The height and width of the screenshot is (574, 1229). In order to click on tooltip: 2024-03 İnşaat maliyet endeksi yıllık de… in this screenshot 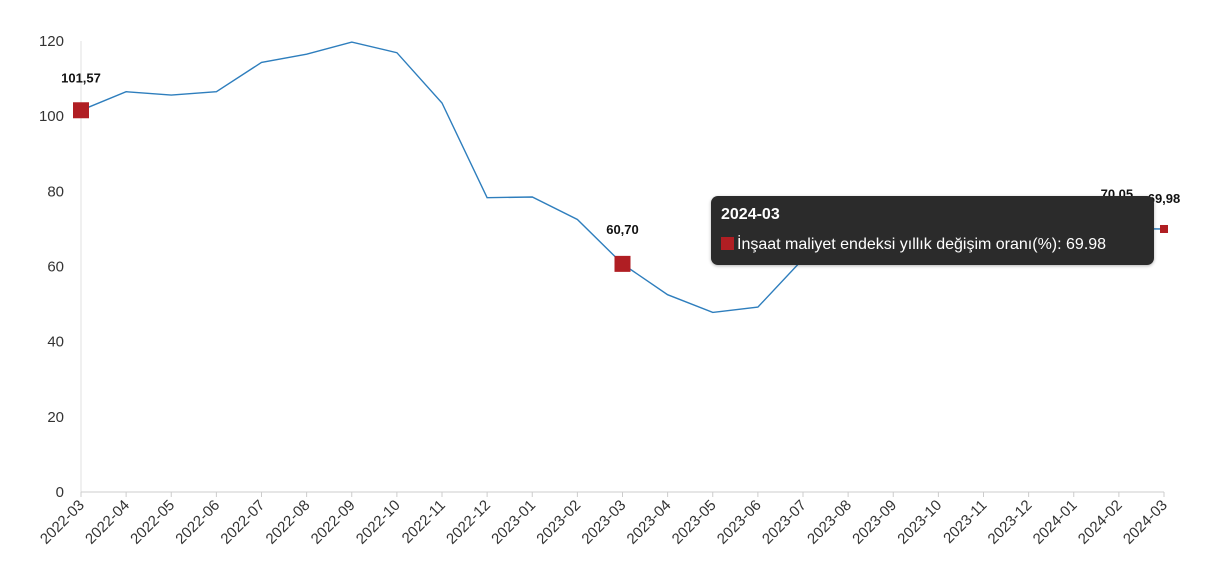, I will do `click(932, 230)`.